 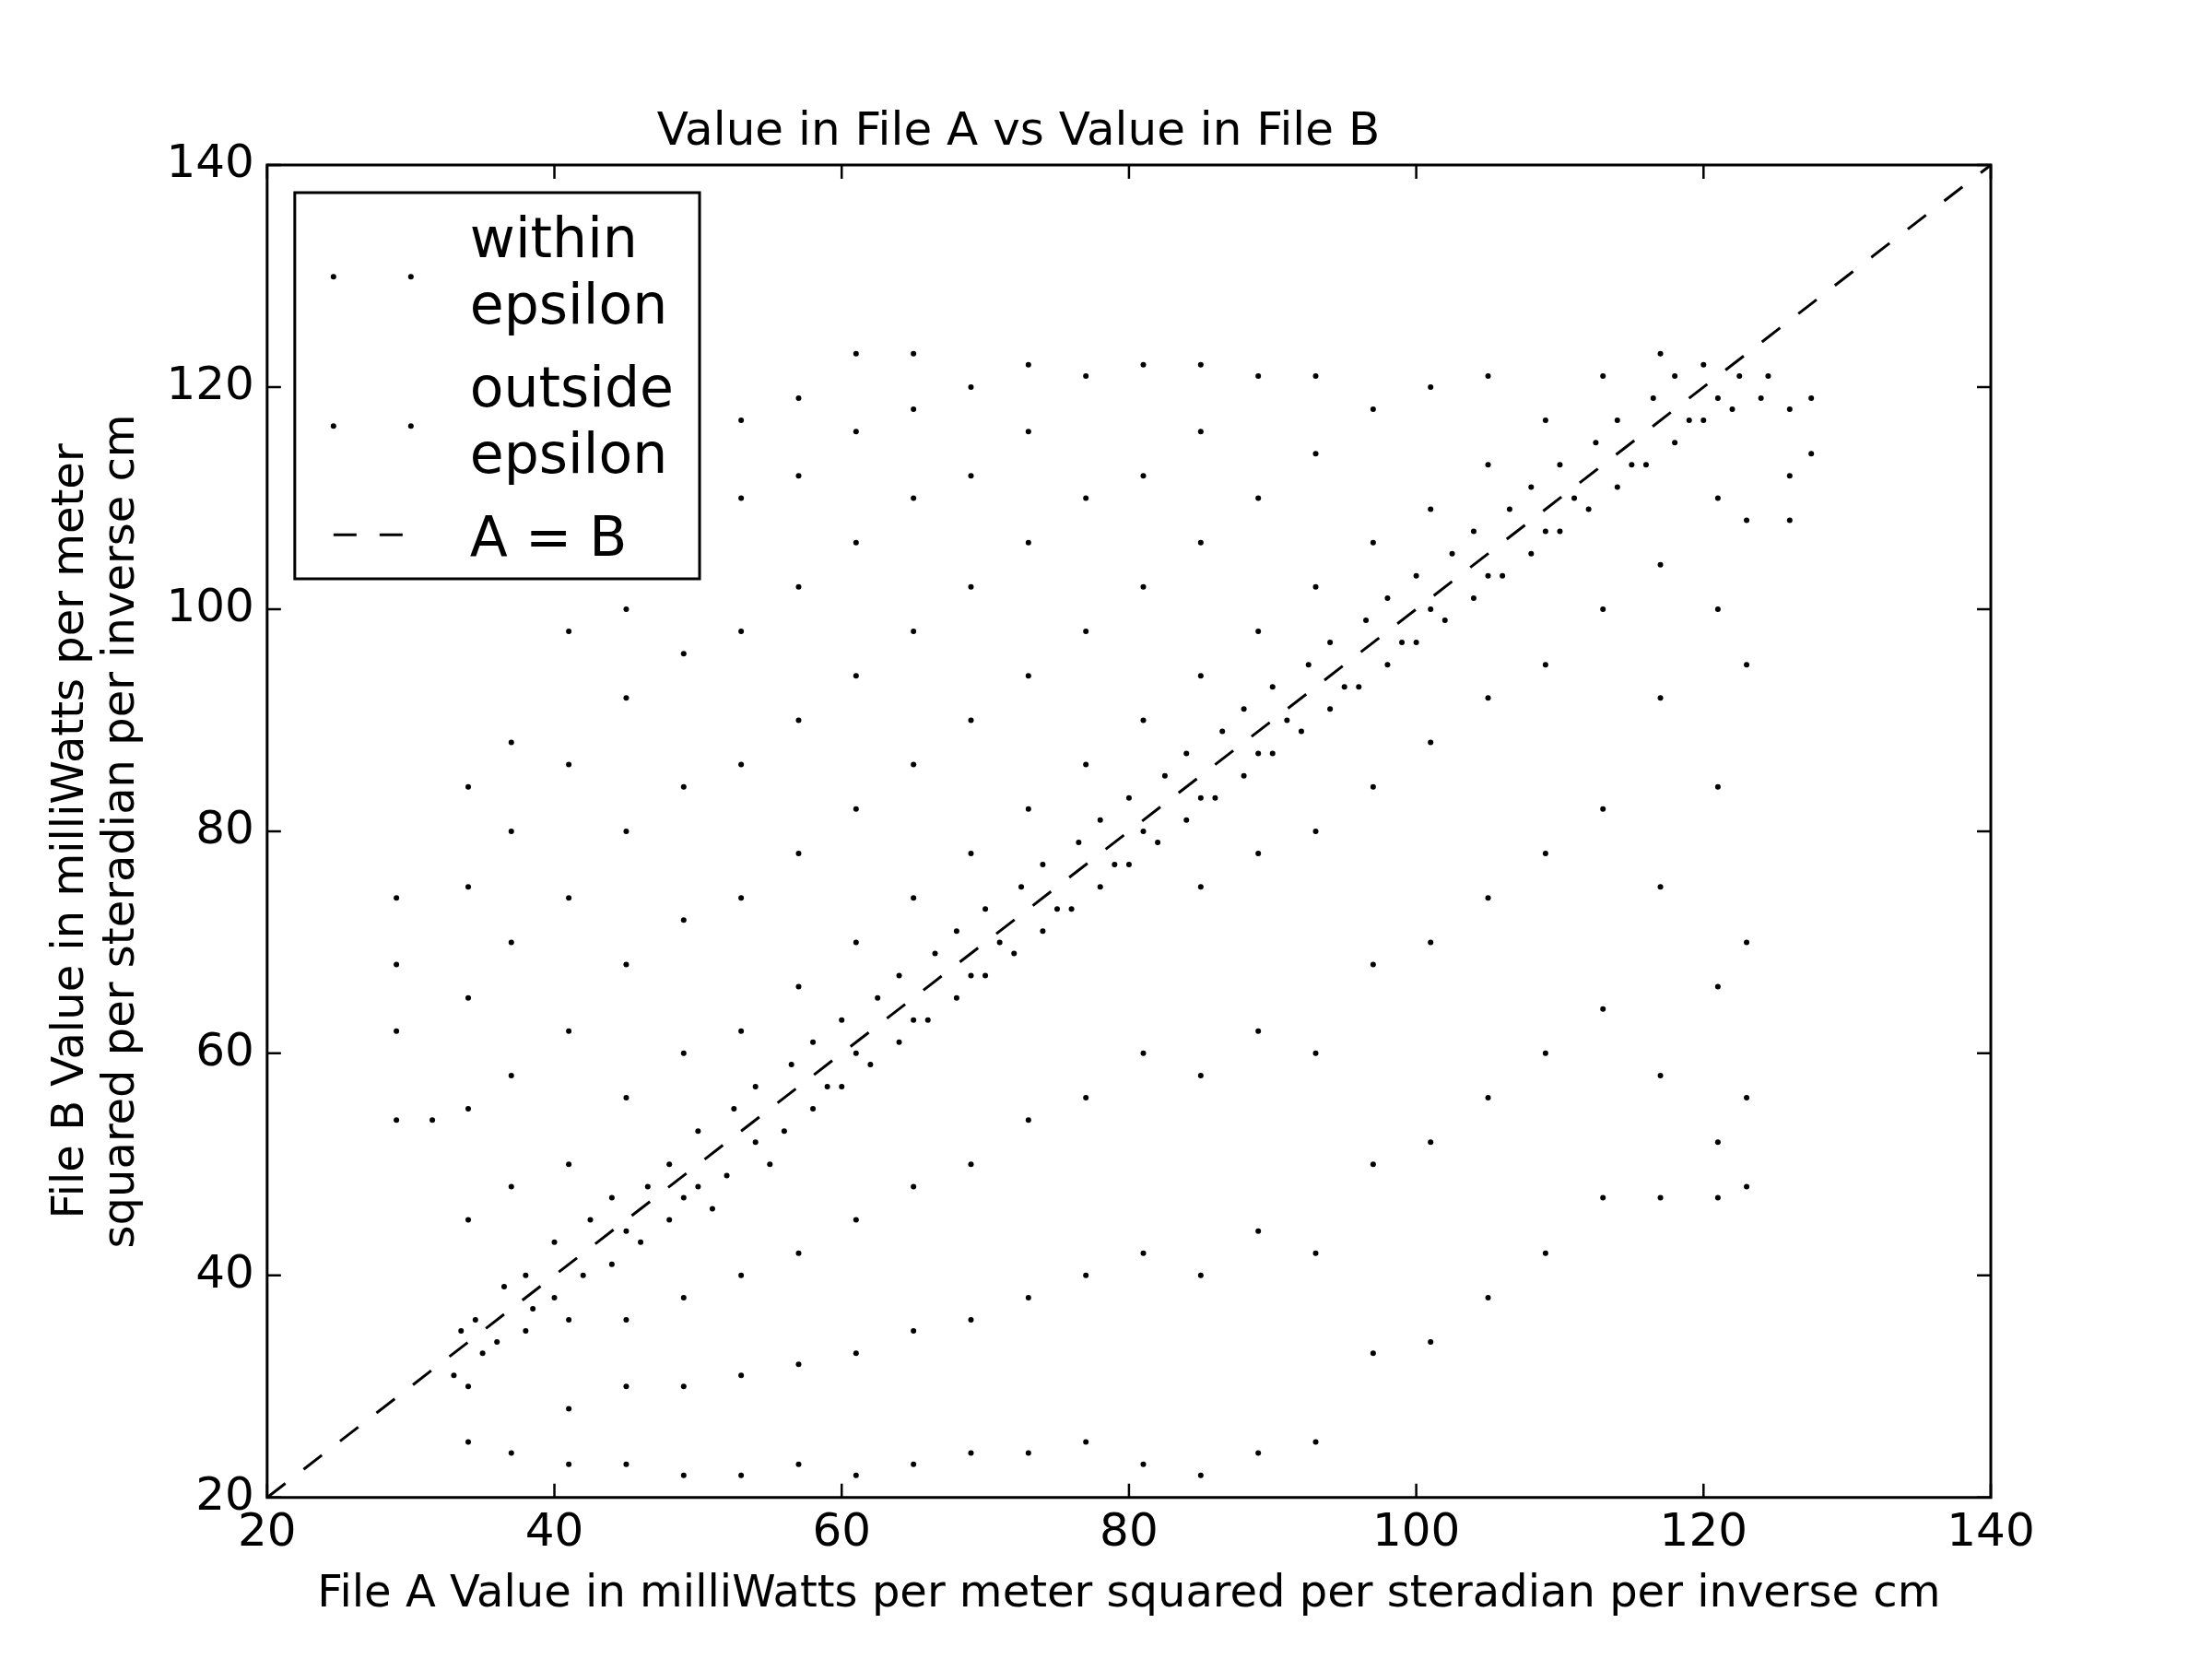 I want to click on chart-title: Value in File A vs Value in File B, so click(x=1018, y=128).